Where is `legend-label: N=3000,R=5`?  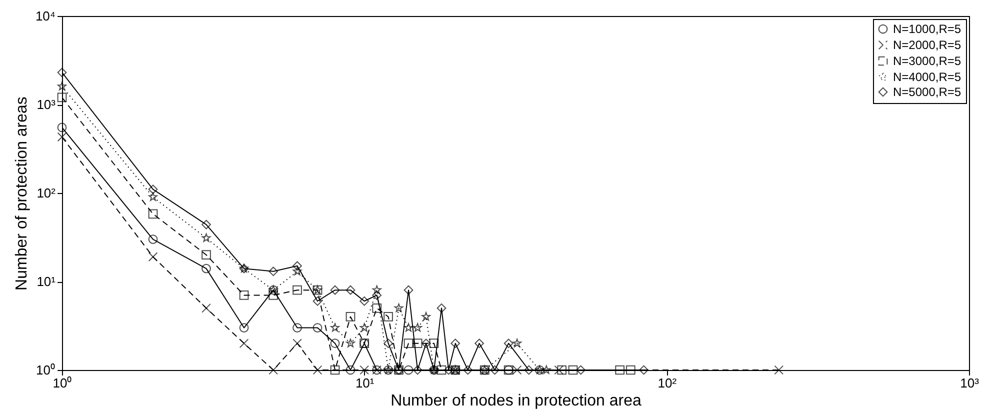
legend-label: N=3000,R=5 is located at coordinates (927, 61).